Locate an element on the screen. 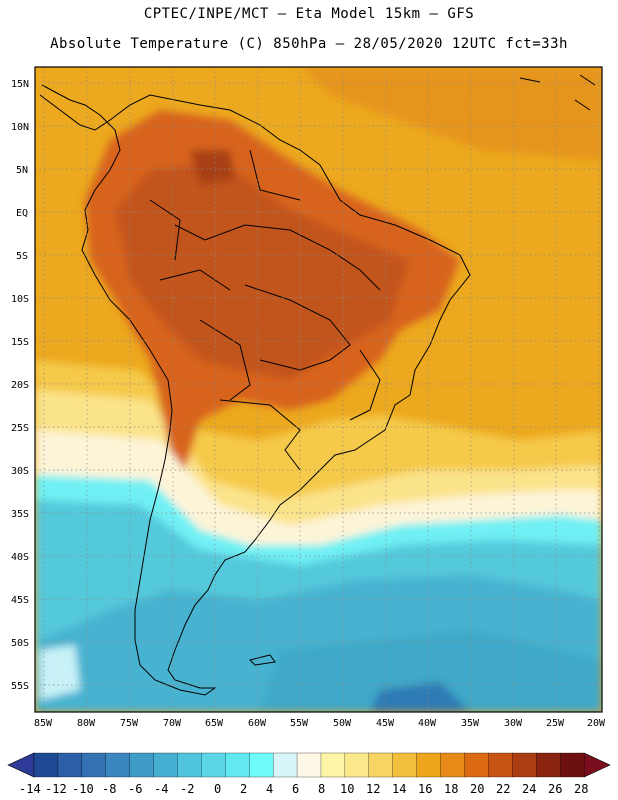 This screenshot has height=800, width=618. legend-label: 2 is located at coordinates (243, 789).